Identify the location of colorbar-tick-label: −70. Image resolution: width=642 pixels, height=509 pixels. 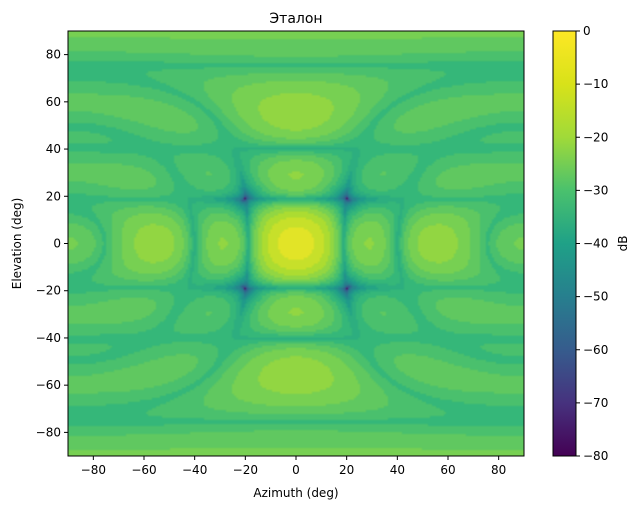
(595, 403).